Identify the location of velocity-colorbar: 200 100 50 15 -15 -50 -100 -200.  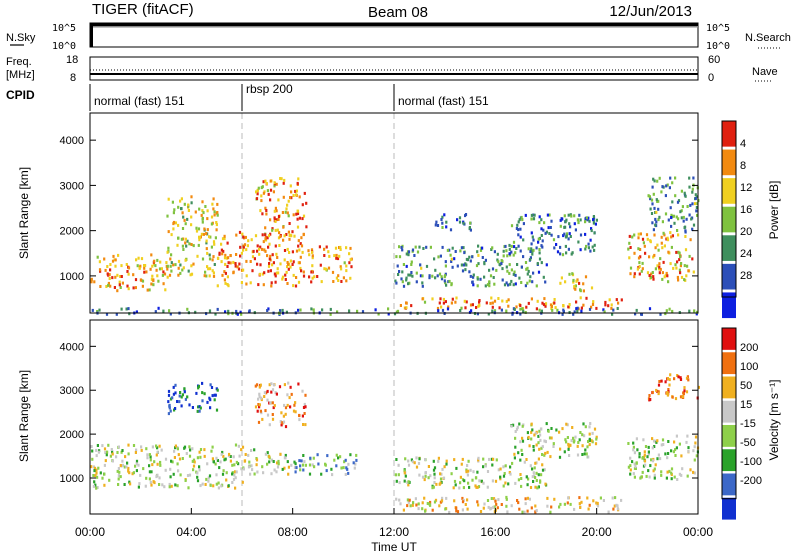
(741, 423).